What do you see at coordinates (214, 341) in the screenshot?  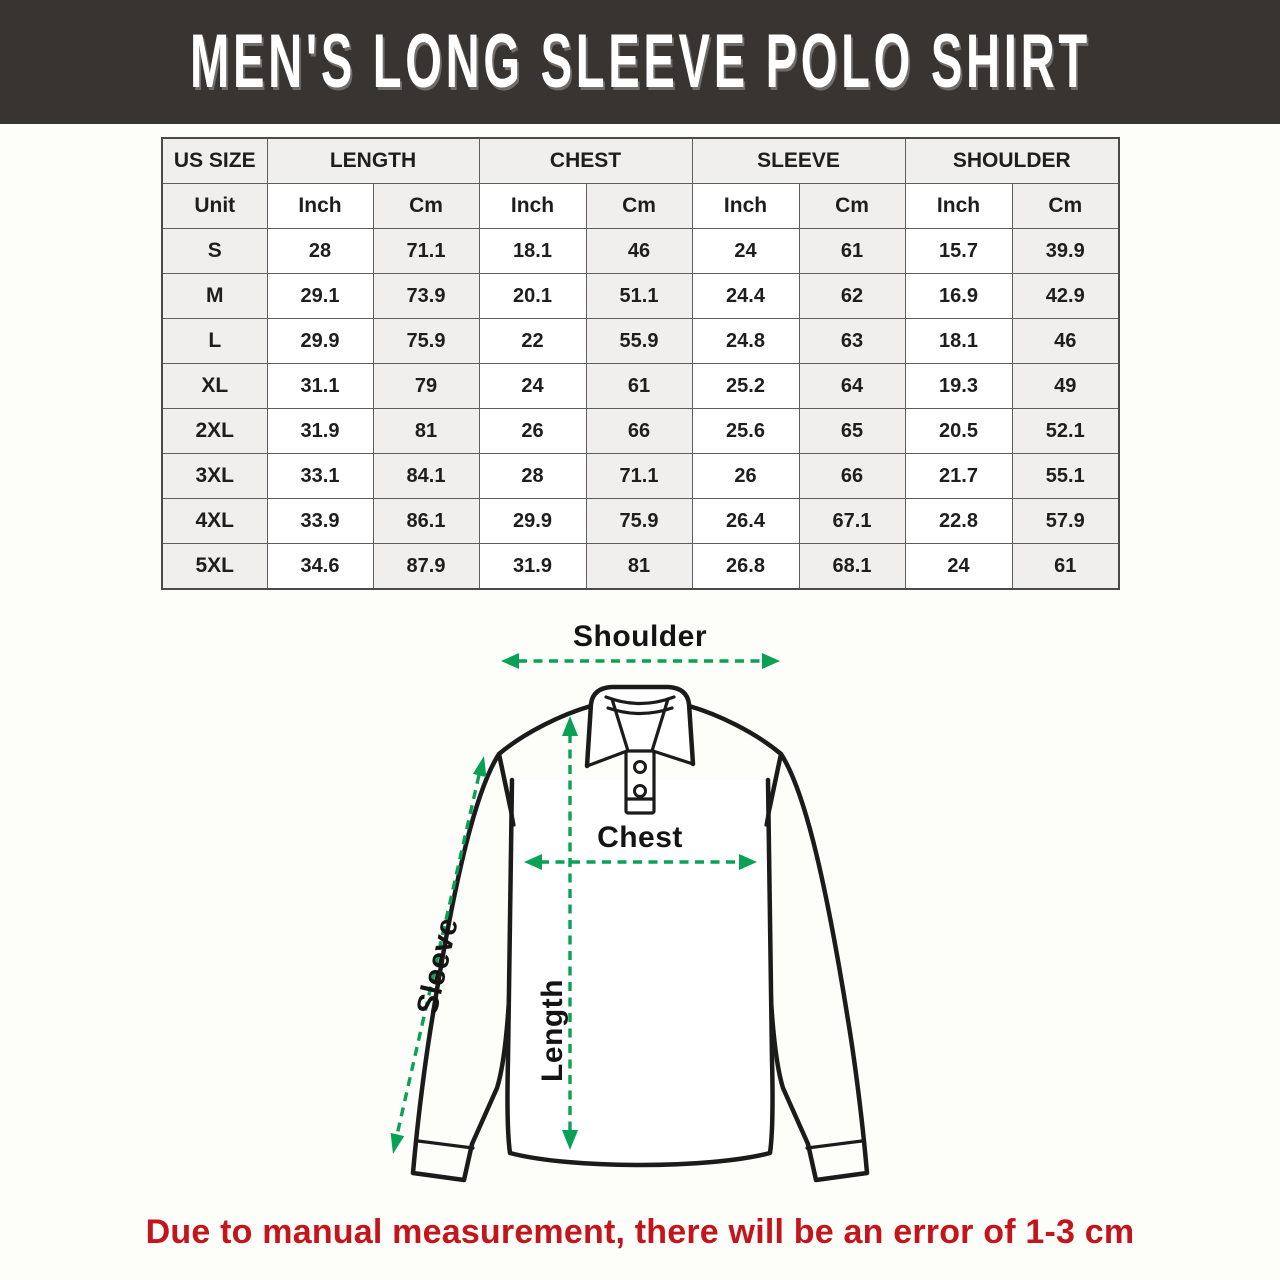 I see `size-cell: L` at bounding box center [214, 341].